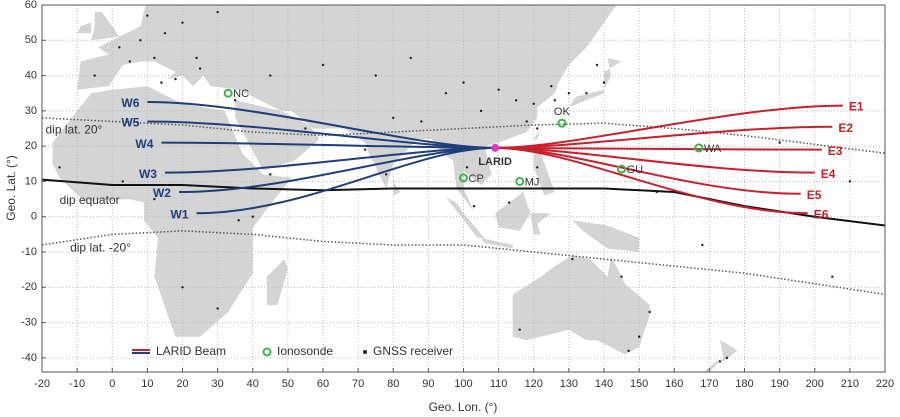 The image size is (900, 417). Describe the element at coordinates (241, 94) in the screenshot. I see `ionosonde-label: NC` at that location.